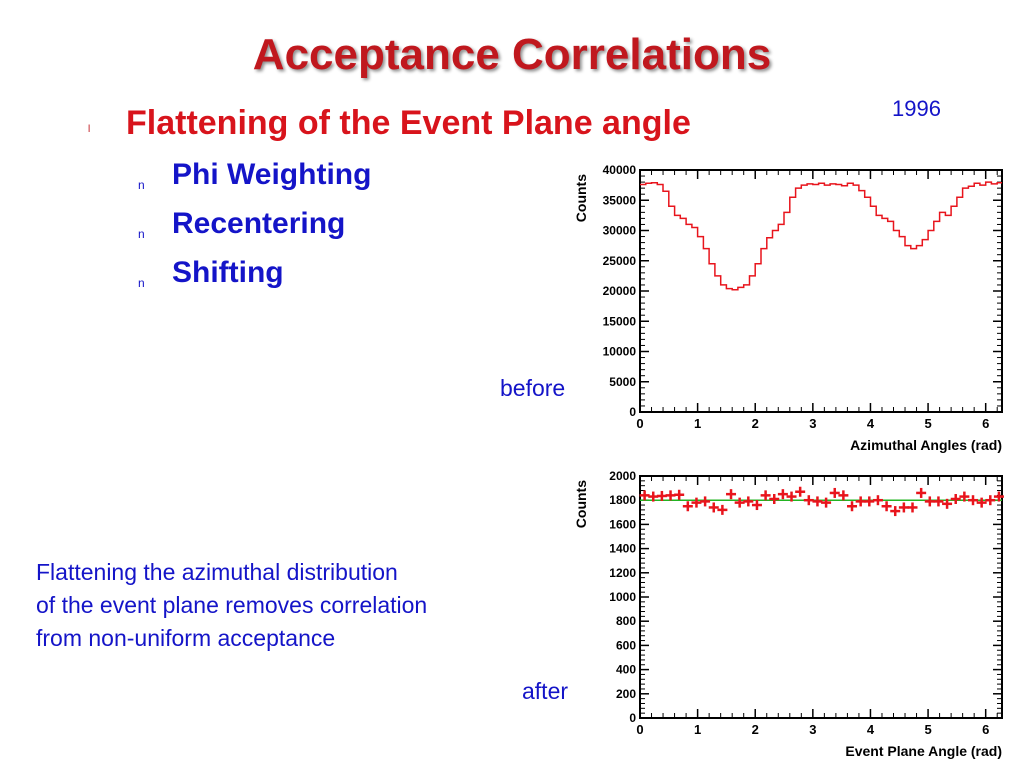 This screenshot has width=1024, height=768. What do you see at coordinates (533, 388) in the screenshot?
I see `before-label: before` at bounding box center [533, 388].